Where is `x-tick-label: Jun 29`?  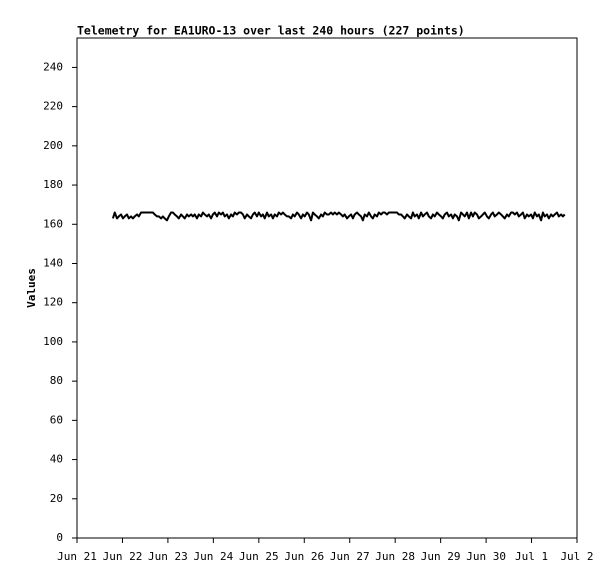
x-tick-label: Jun 29 is located at coordinates (441, 556).